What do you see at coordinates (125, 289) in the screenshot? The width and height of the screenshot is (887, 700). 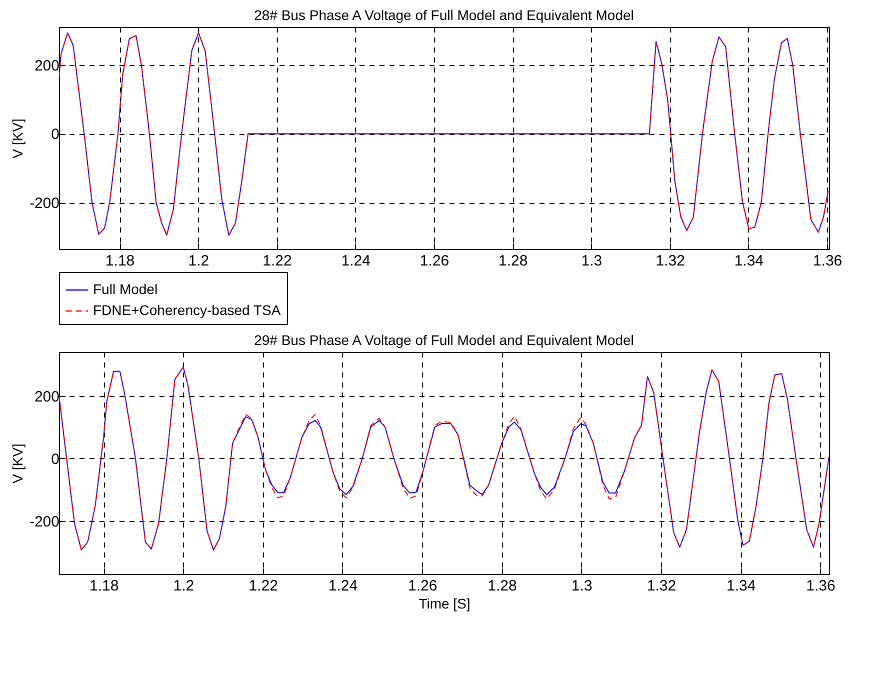 I see `legend-label: Full Model` at bounding box center [125, 289].